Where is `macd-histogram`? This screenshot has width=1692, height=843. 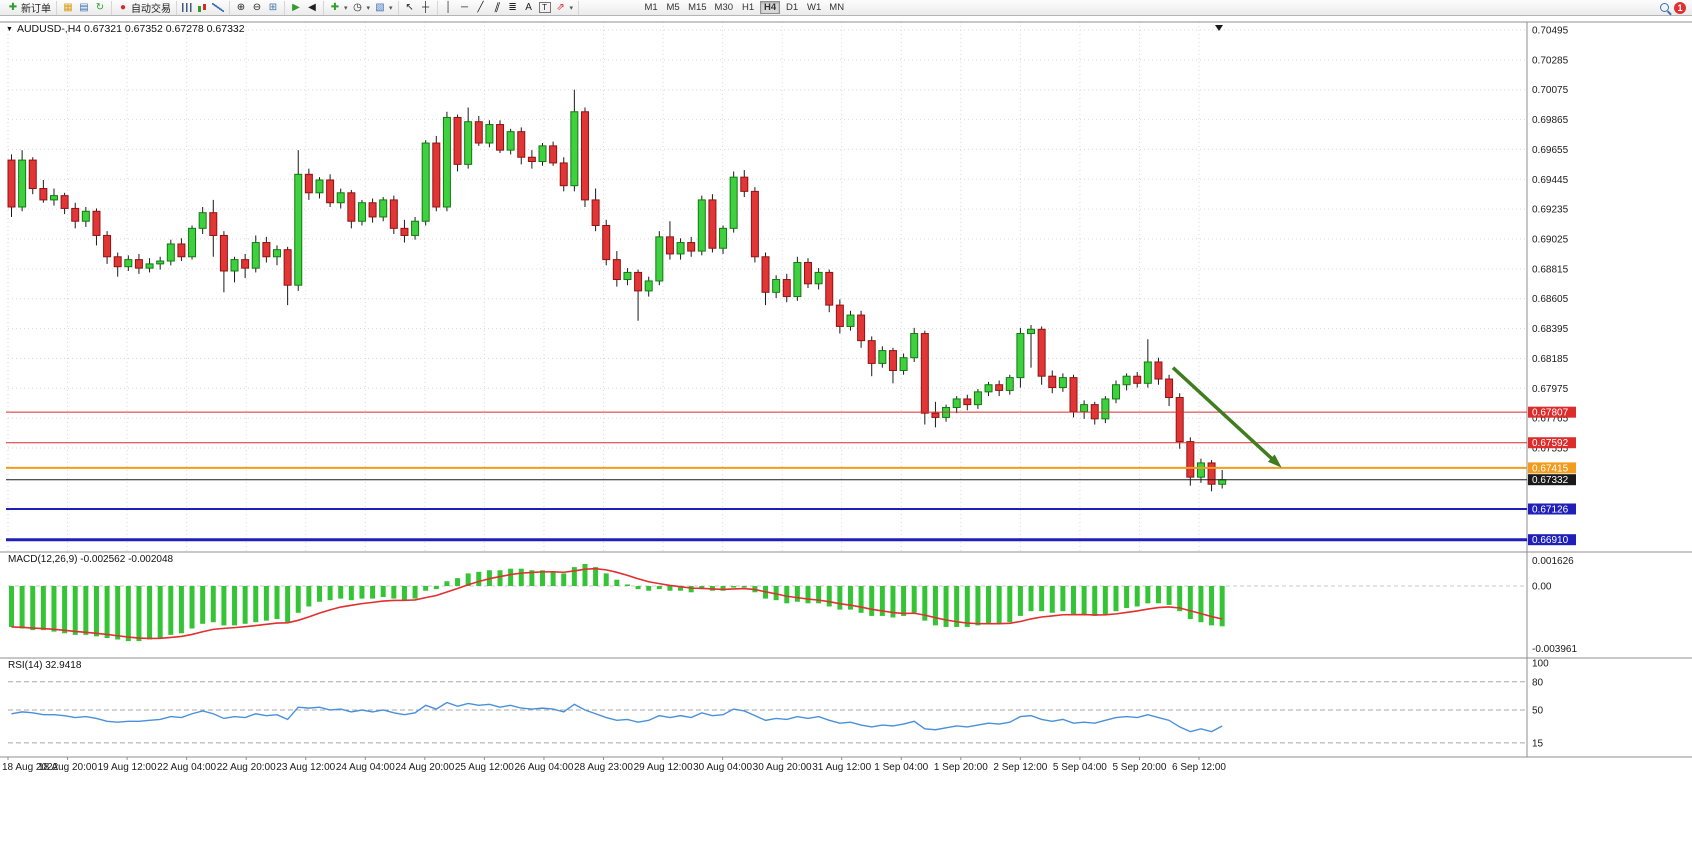 macd-histogram is located at coordinates (617, 602).